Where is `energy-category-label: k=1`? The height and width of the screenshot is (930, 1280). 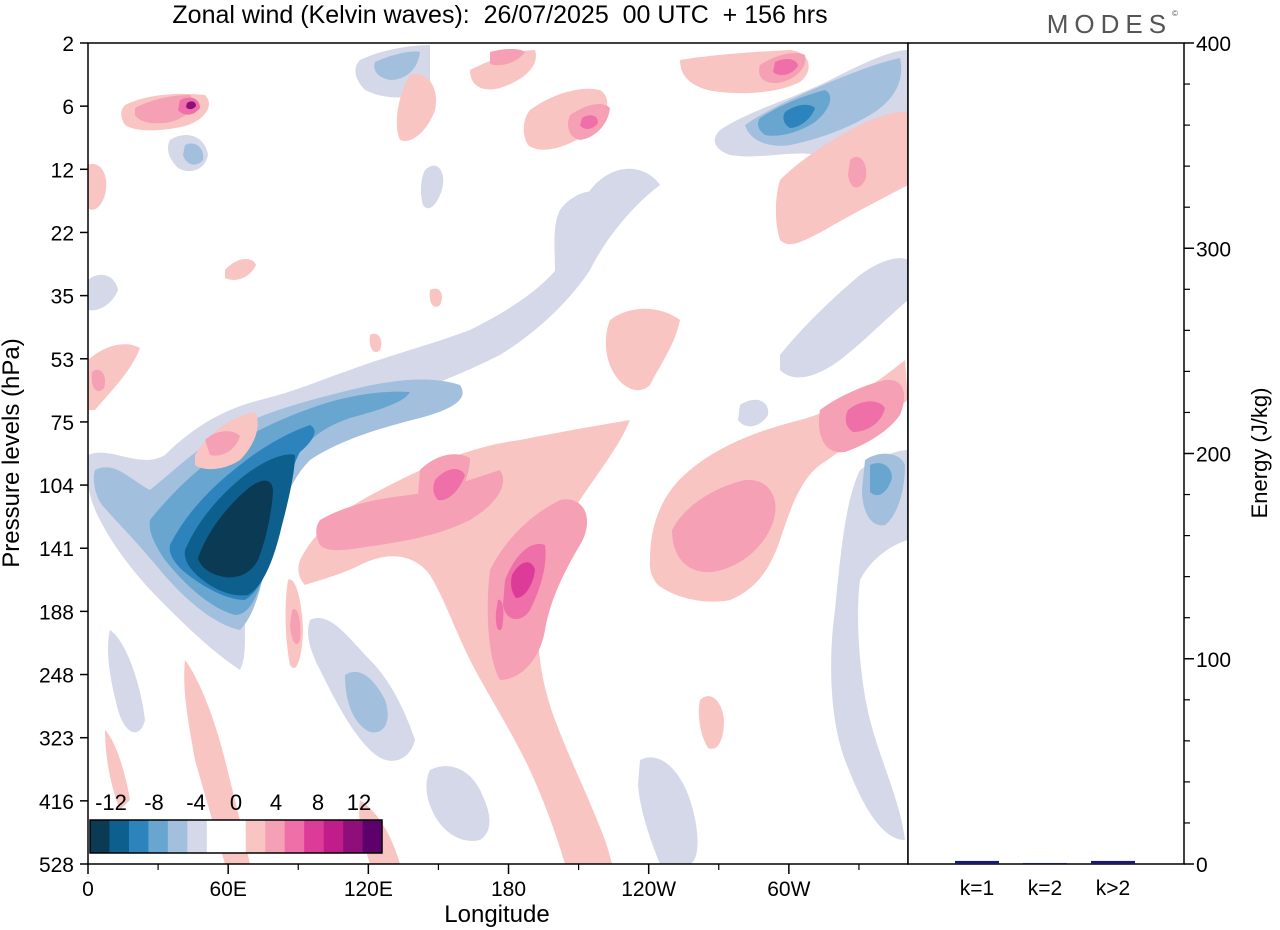 energy-category-label: k=1 is located at coordinates (977, 888).